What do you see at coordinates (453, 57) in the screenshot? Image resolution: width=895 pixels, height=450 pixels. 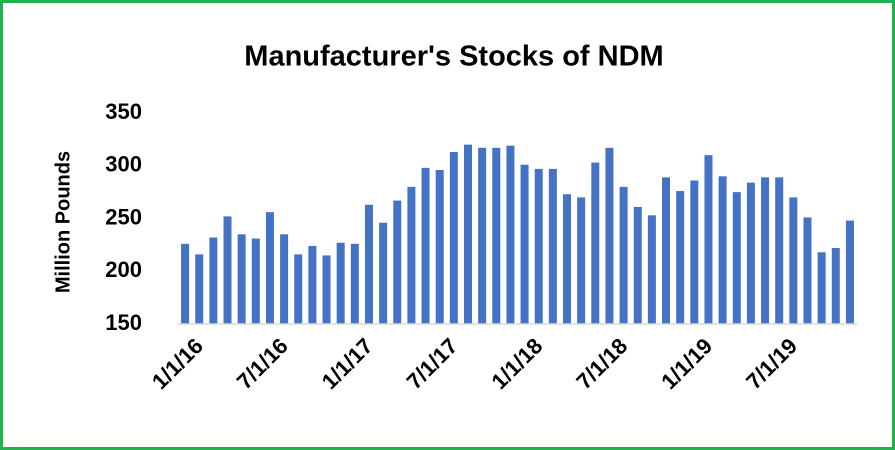 I see `chart-title: Manufacturer's Stocks of NDM` at bounding box center [453, 57].